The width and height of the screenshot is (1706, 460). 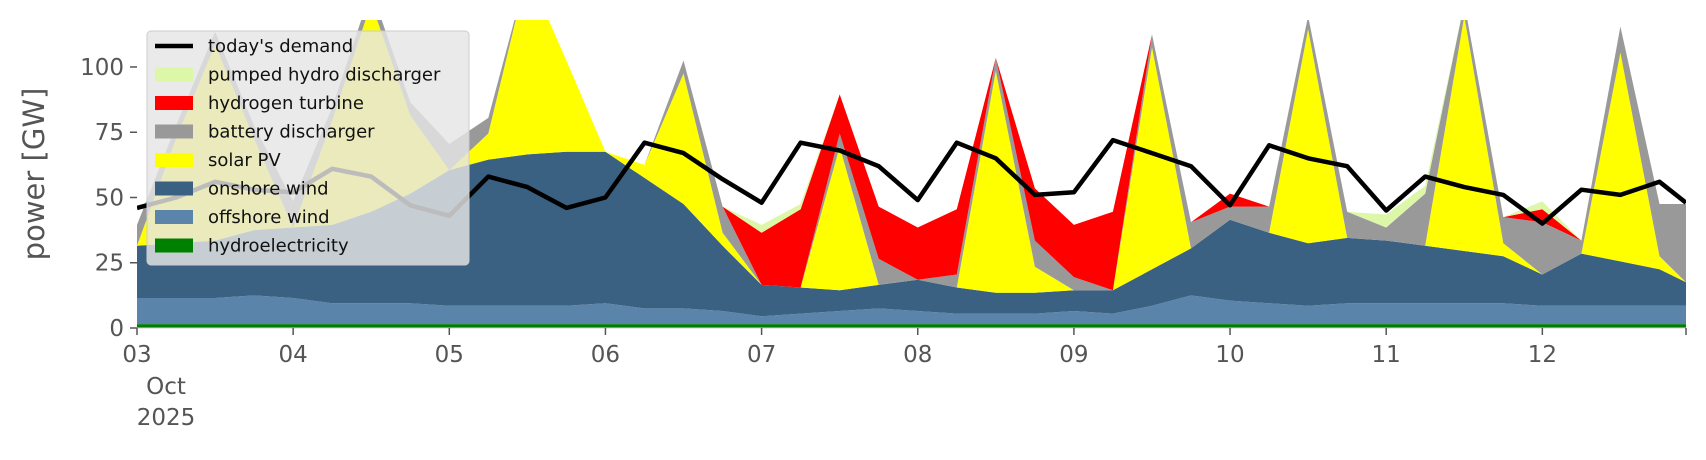 What do you see at coordinates (109, 133) in the screenshot?
I see `y-tick-label: 75` at bounding box center [109, 133].